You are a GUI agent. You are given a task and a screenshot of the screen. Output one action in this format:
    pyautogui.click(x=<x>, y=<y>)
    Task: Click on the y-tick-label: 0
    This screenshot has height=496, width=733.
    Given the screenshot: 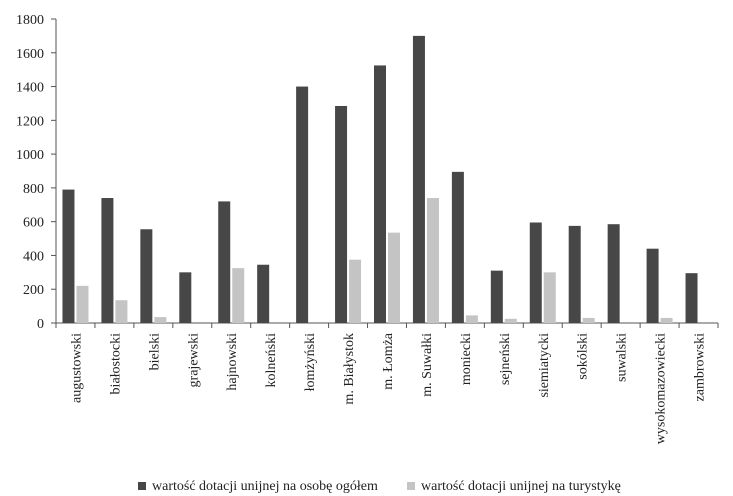 What is the action you would take?
    pyautogui.click(x=40, y=324)
    